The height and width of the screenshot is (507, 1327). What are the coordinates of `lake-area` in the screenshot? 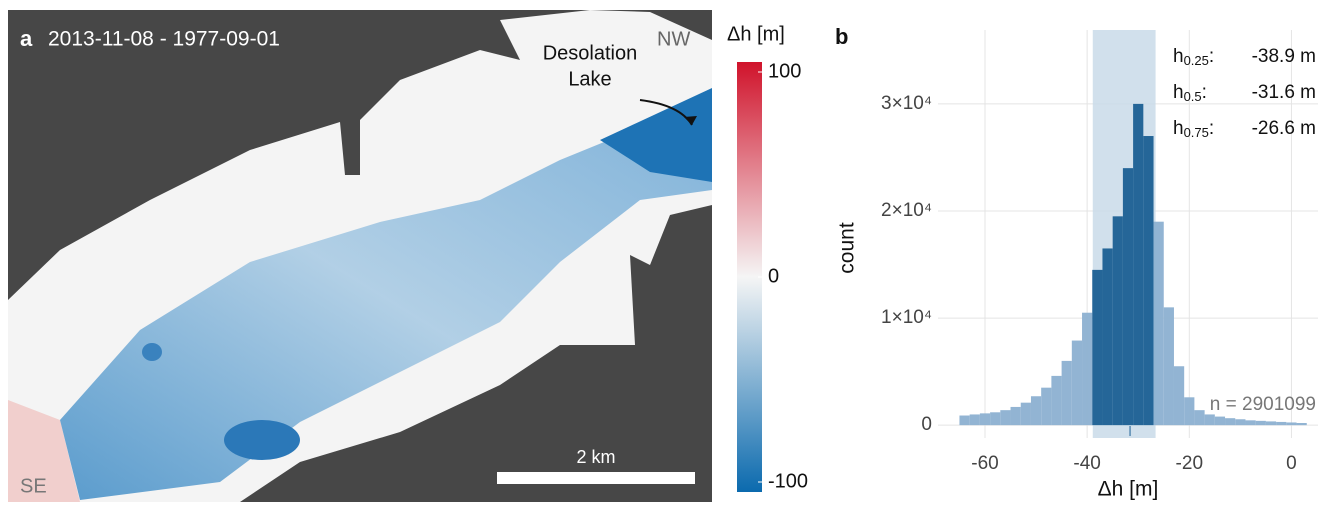 It's located at (656, 135).